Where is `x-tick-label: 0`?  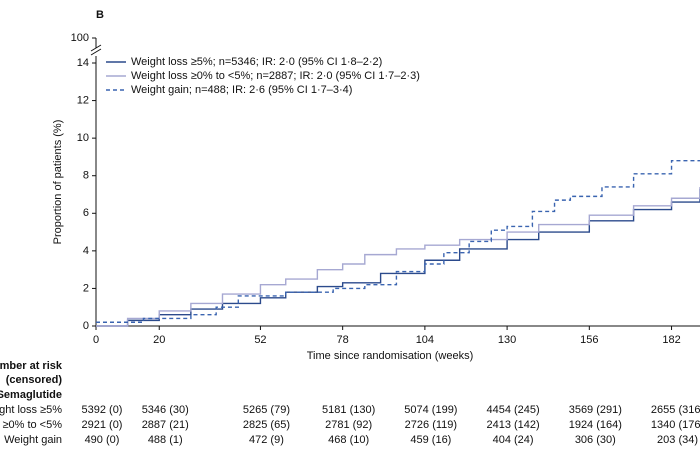
x-tick-label: 0 is located at coordinates (96, 340).